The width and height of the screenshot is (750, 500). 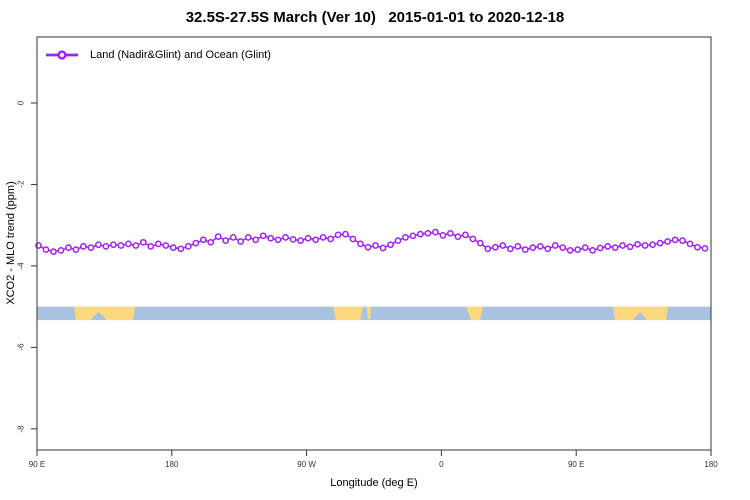 I want to click on legend-marker-icon, so click(x=62, y=55).